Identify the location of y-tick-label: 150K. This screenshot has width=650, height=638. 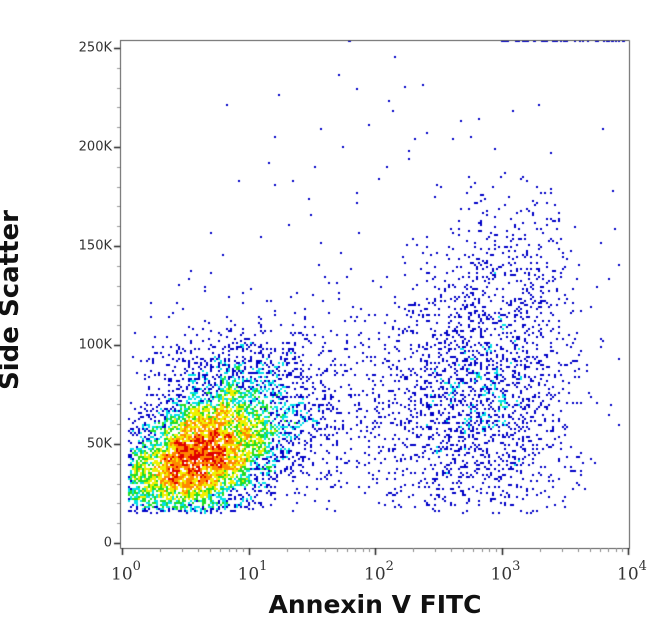
(95, 246).